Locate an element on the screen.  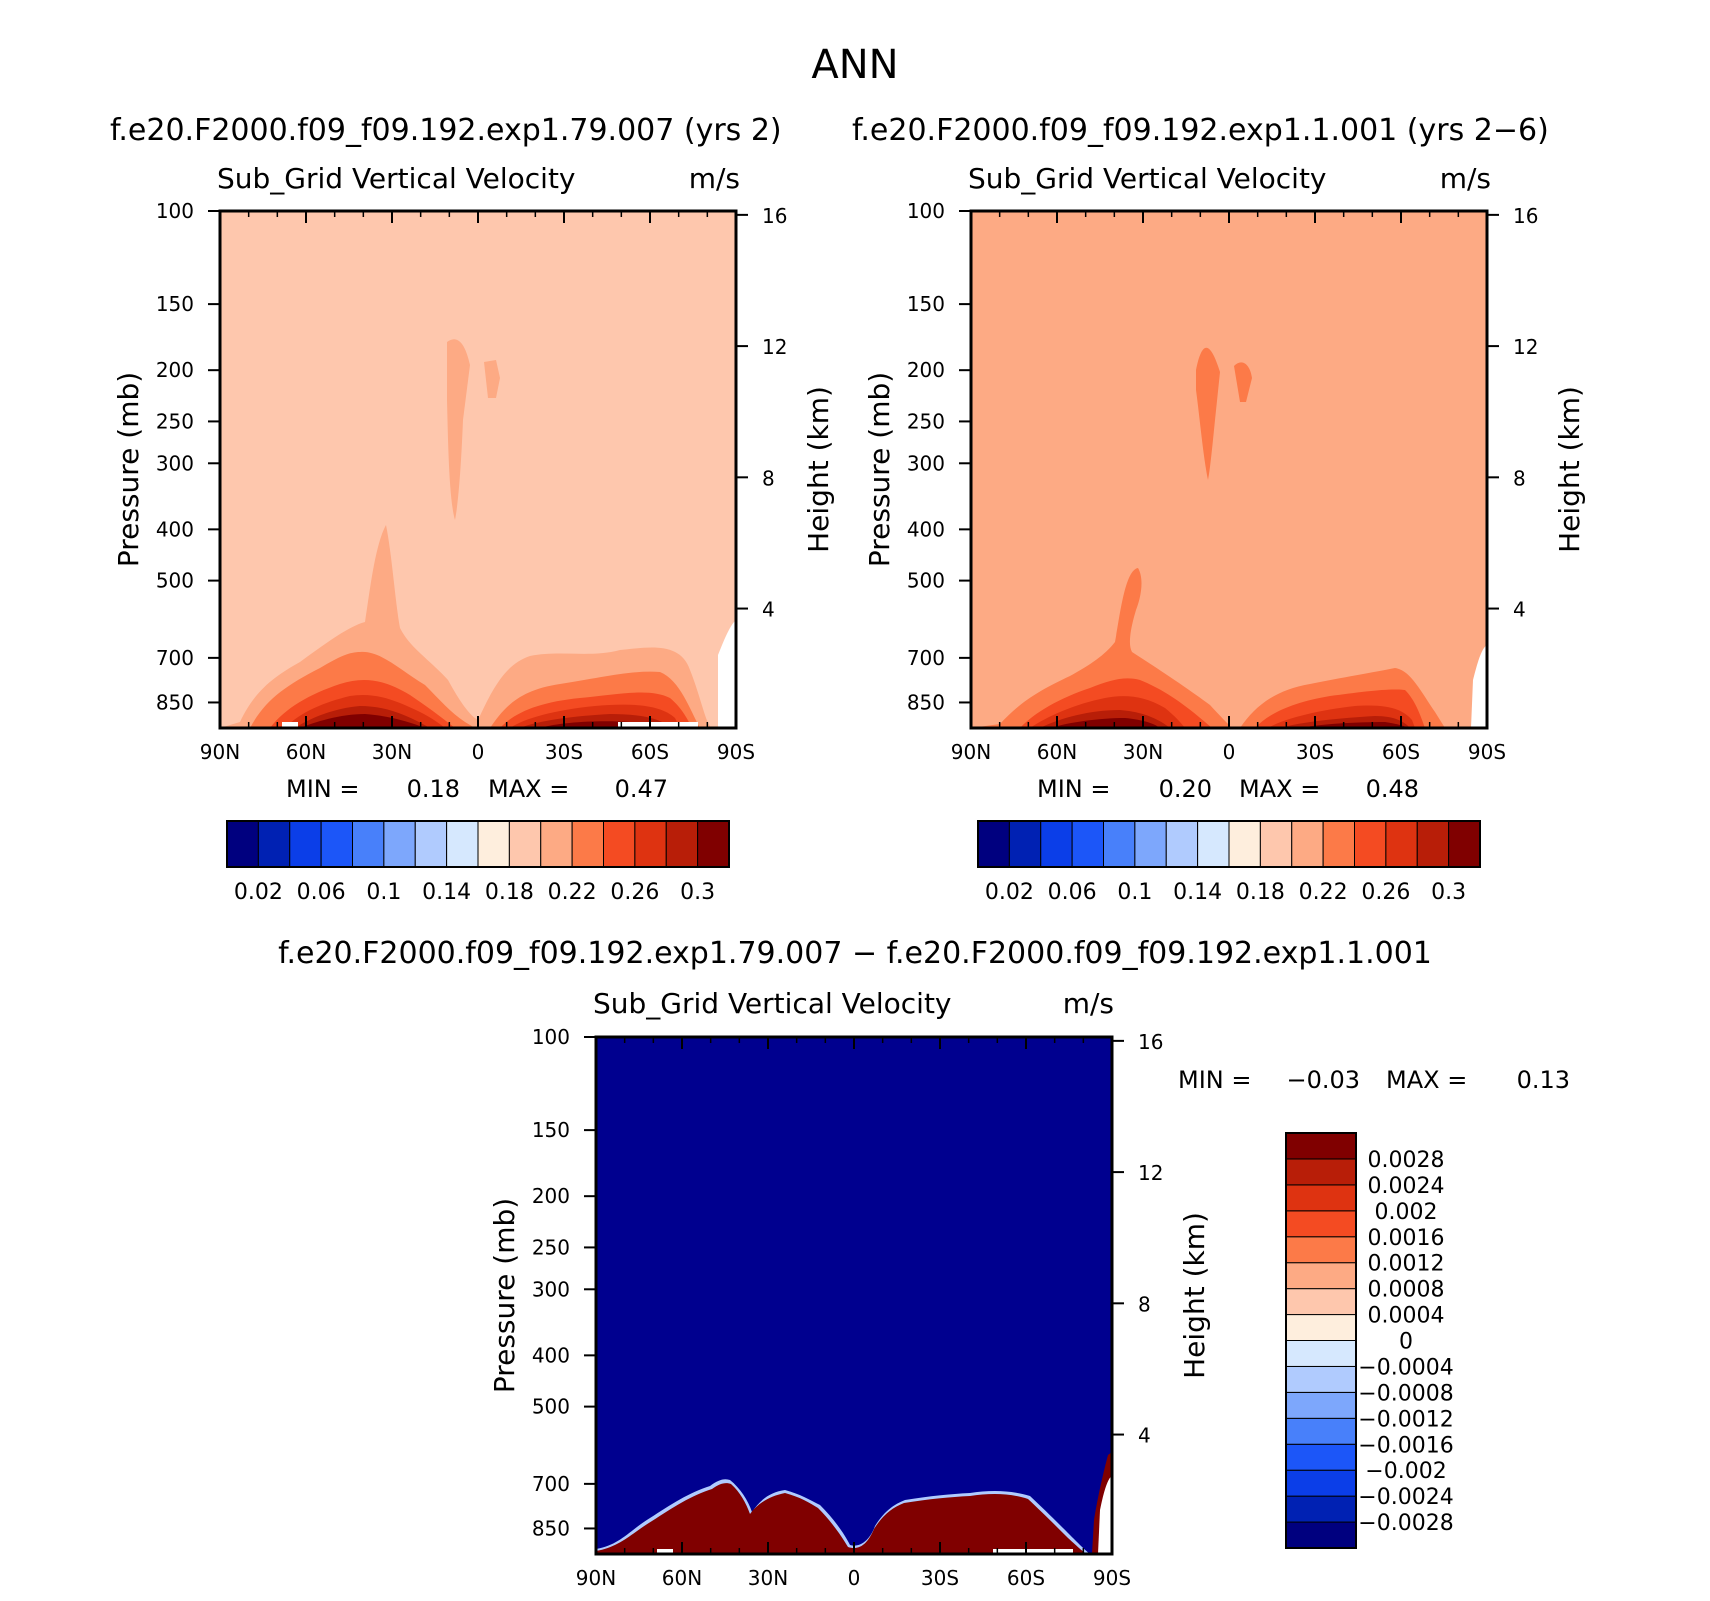
test-y2tick-label: 4 is located at coordinates (768, 610).